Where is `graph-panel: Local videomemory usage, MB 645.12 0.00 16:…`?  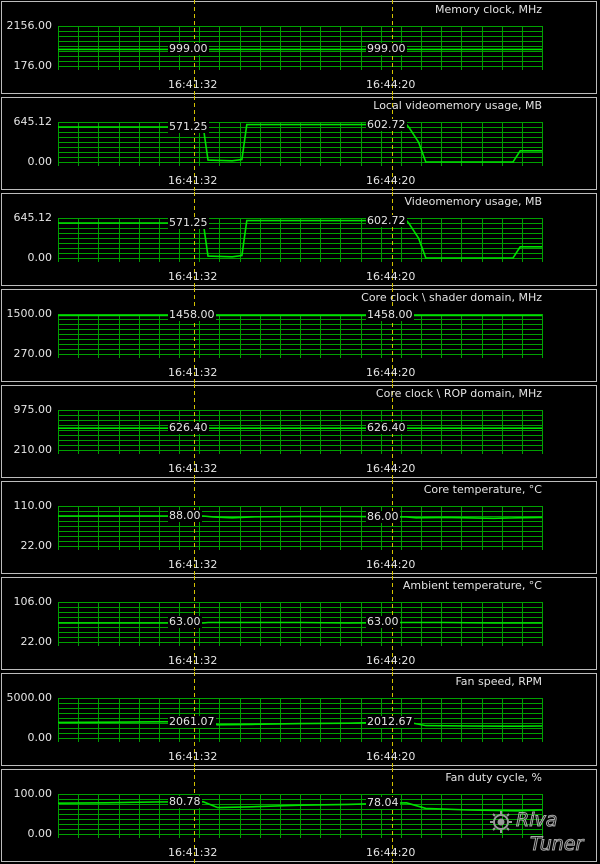 graph-panel: Local videomemory usage, MB 645.12 0.00 16:… is located at coordinates (300, 144).